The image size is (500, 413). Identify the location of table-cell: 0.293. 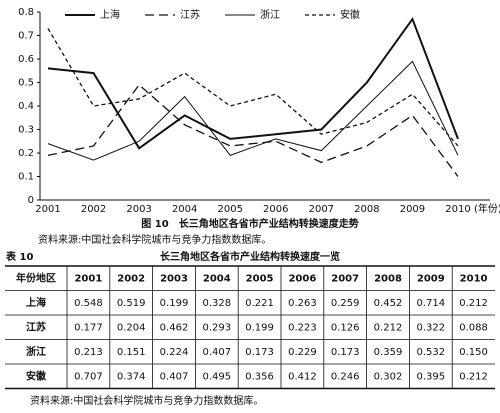
(216, 327).